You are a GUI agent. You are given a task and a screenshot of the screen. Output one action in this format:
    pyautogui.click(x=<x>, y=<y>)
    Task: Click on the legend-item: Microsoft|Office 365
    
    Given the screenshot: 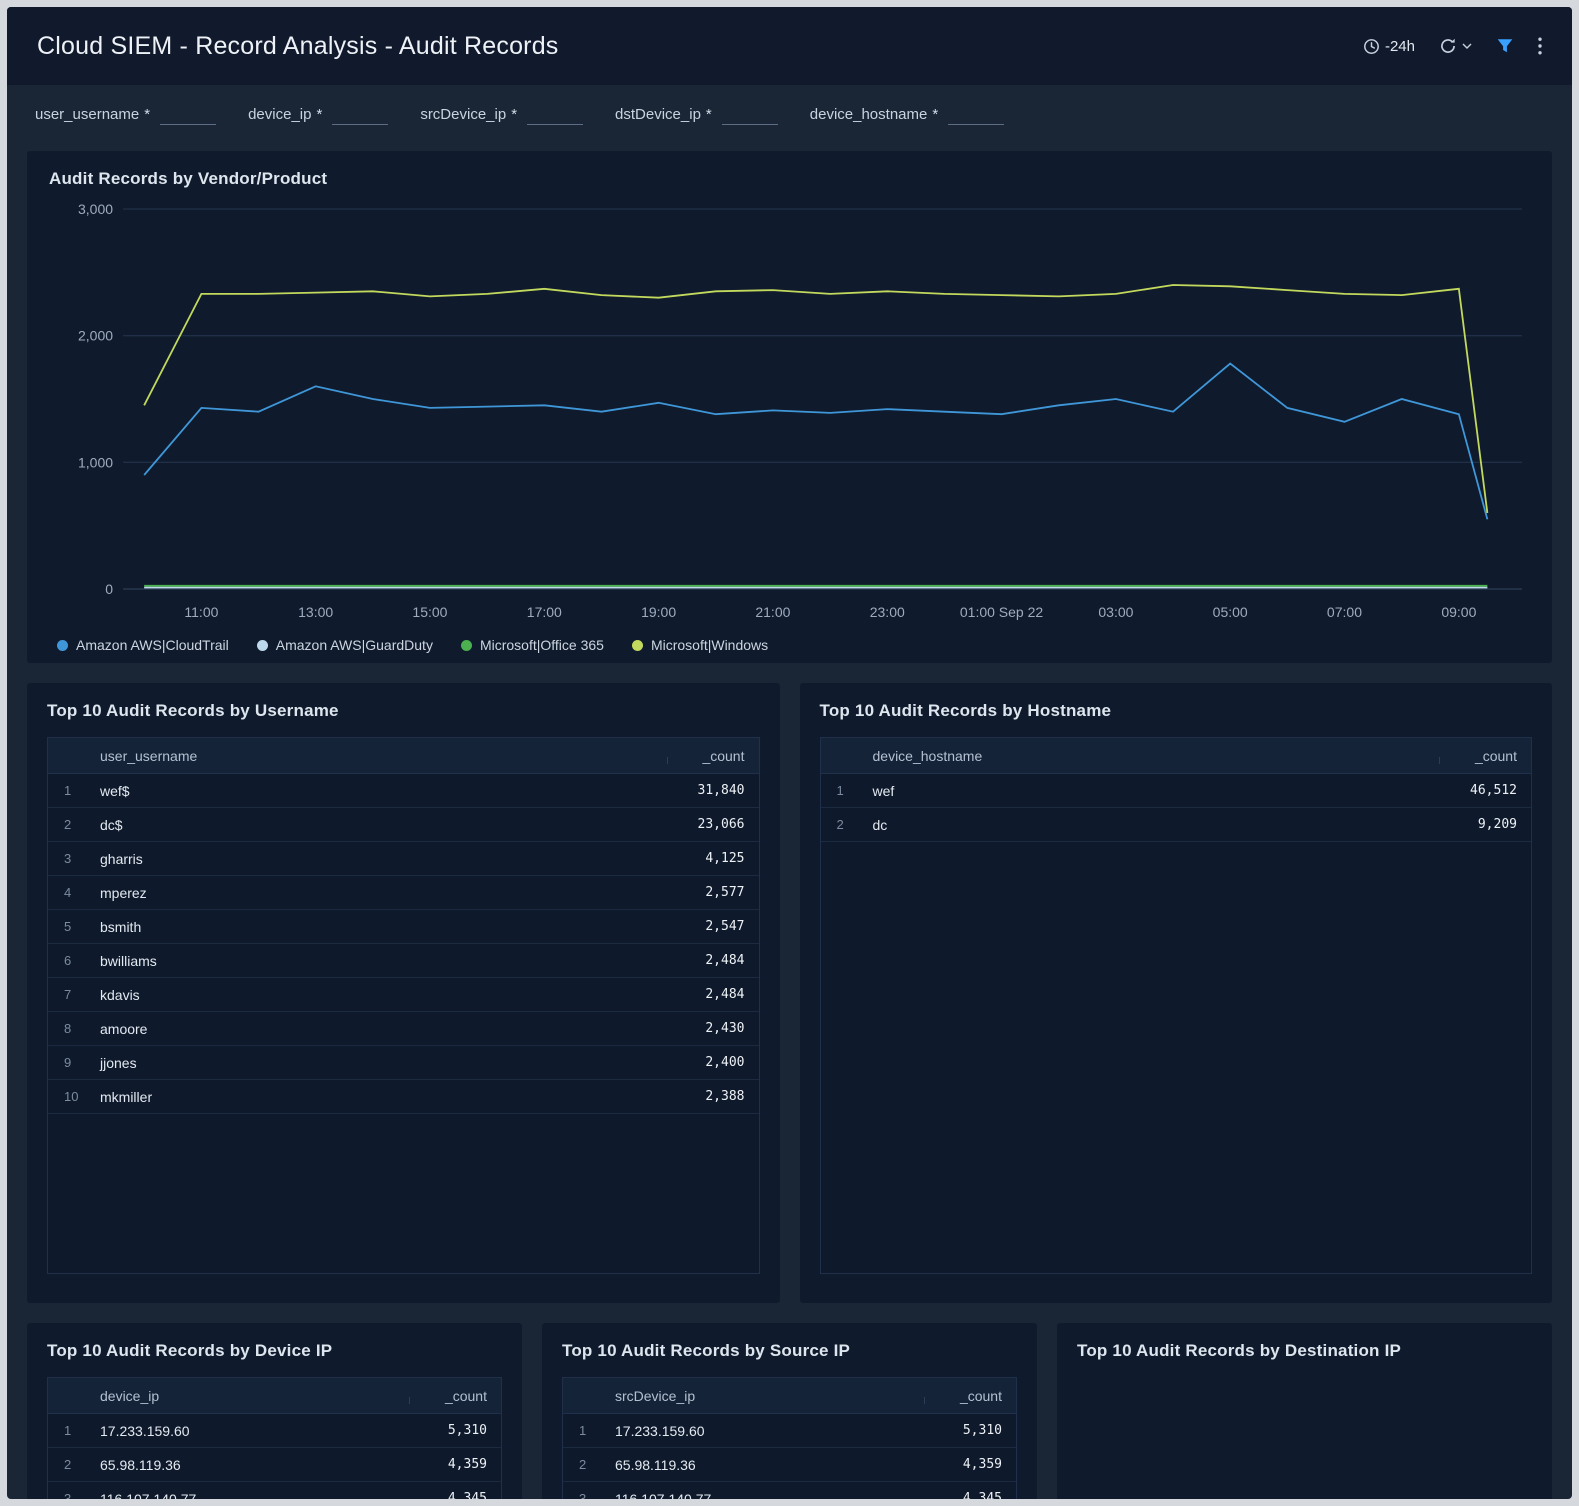 What is the action you would take?
    pyautogui.click(x=532, y=645)
    